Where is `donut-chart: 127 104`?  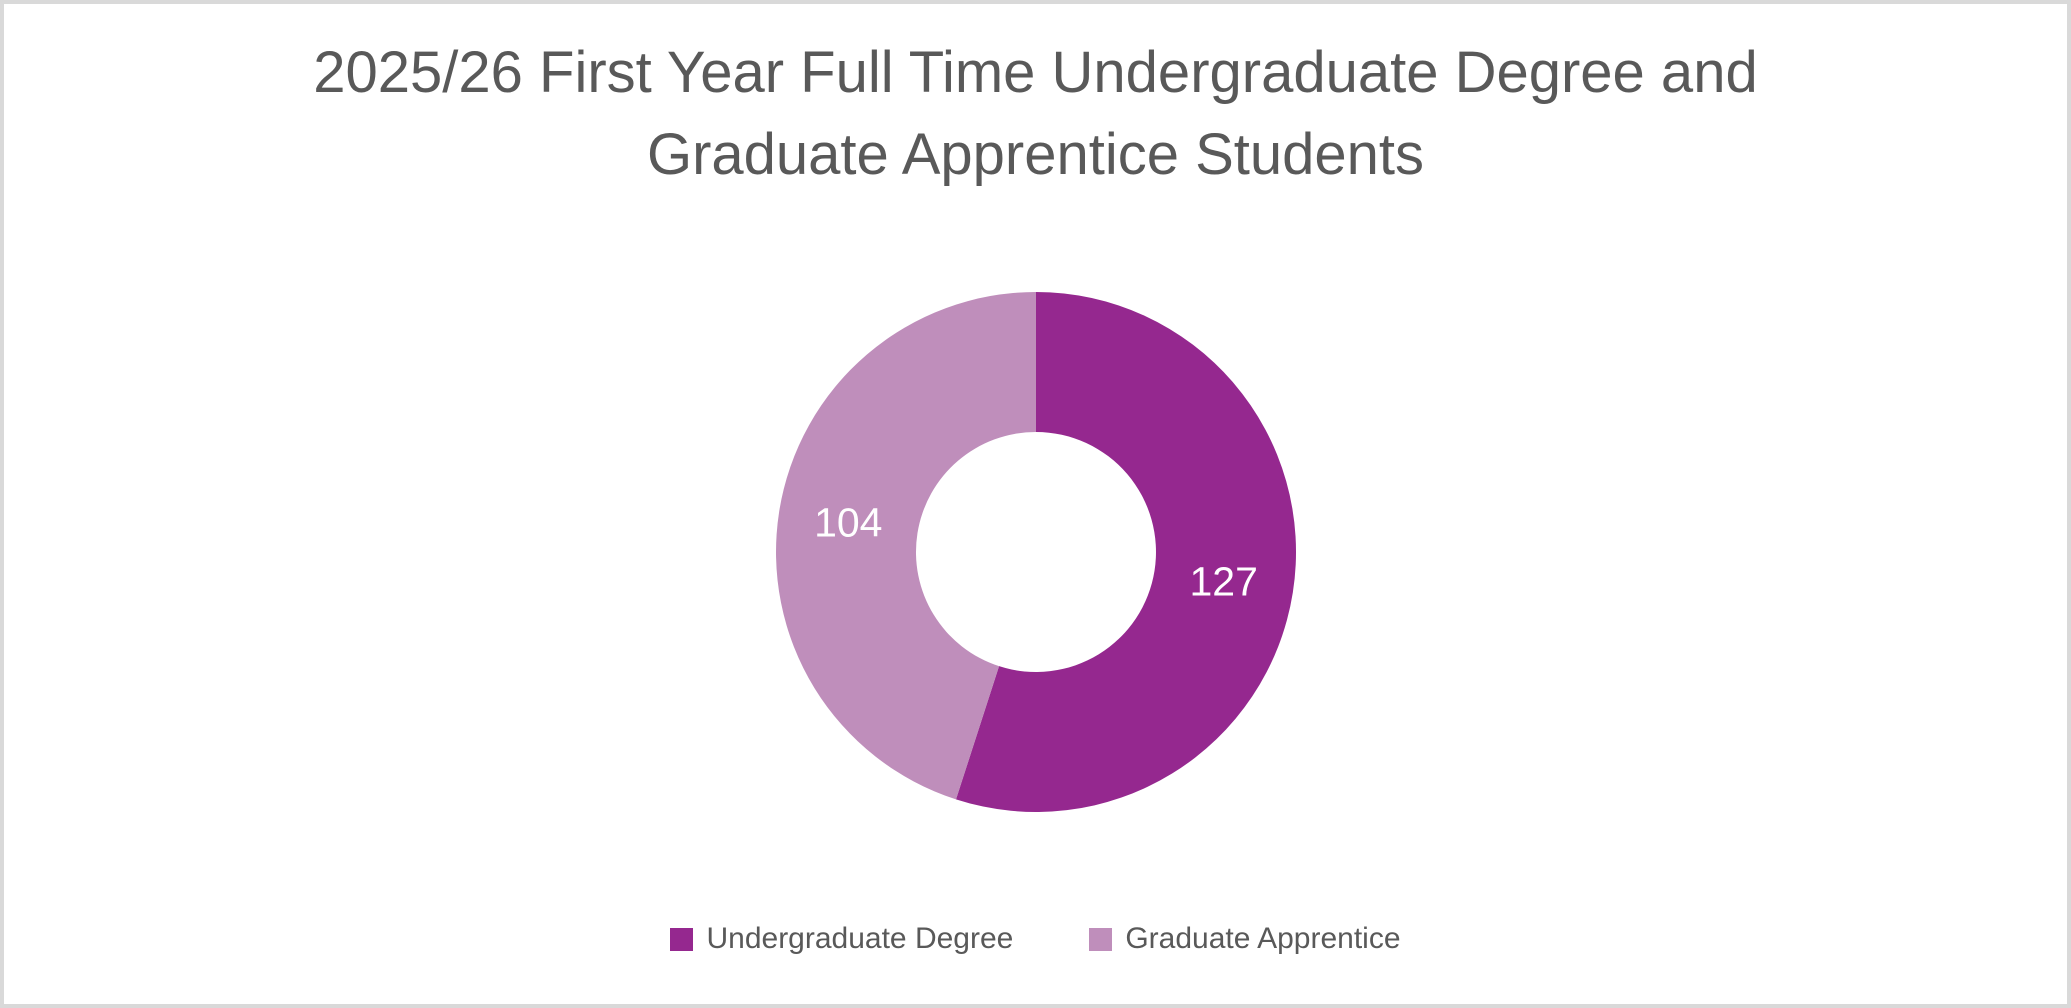
donut-chart: 127 104 is located at coordinates (1036, 552).